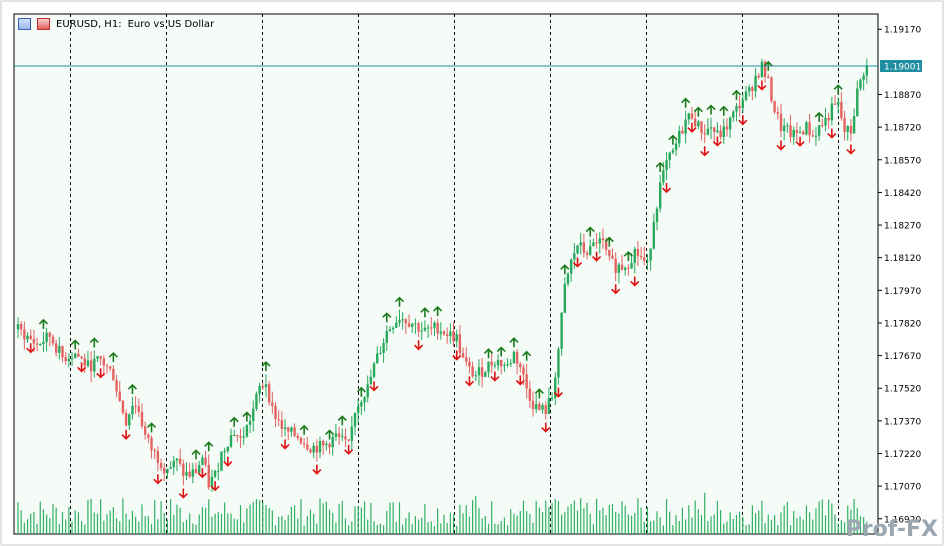 This screenshot has height=546, width=944. I want to click on y-tick-label: 1.17070, so click(902, 488).